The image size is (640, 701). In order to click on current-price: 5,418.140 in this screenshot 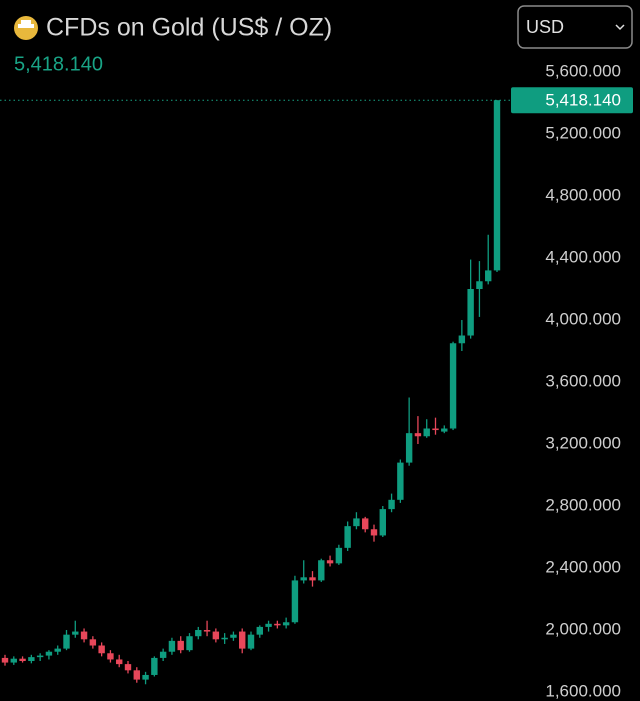, I will do `click(58, 64)`.